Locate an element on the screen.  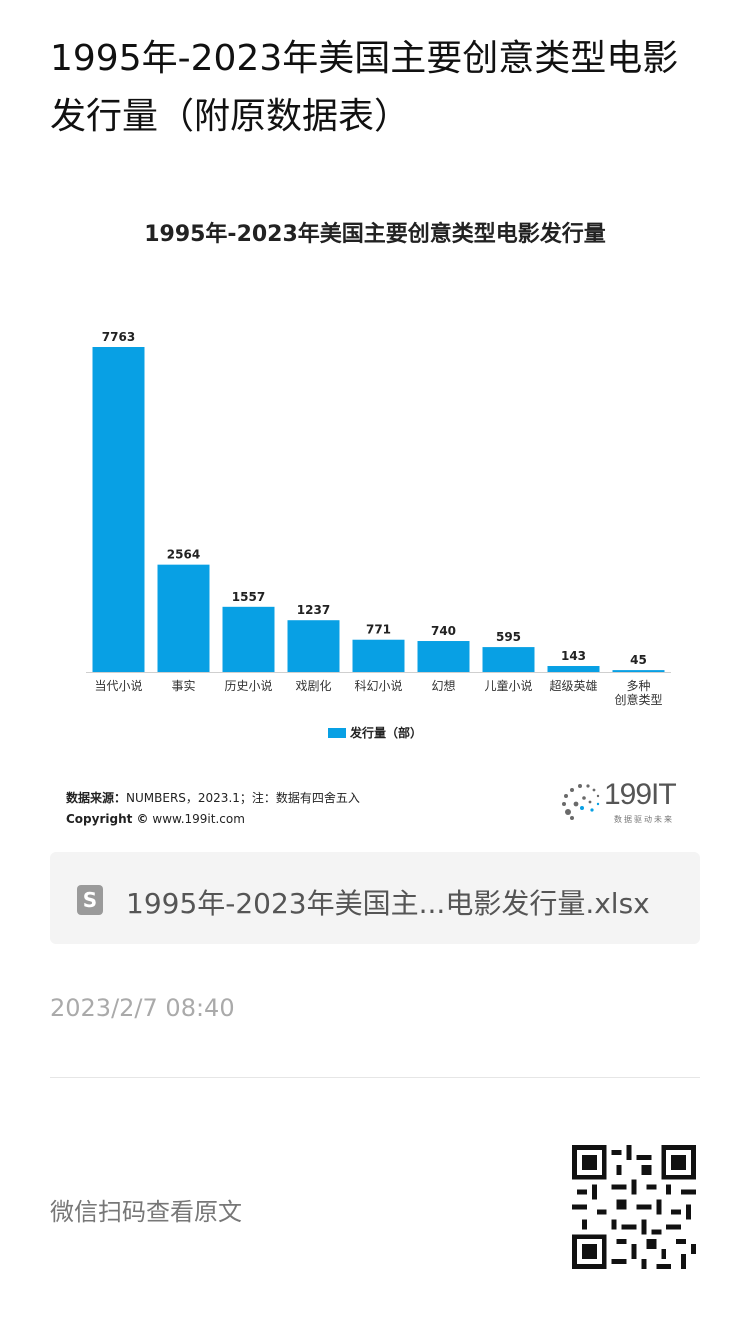
data-label-0: 7763 is located at coordinates (118, 337).